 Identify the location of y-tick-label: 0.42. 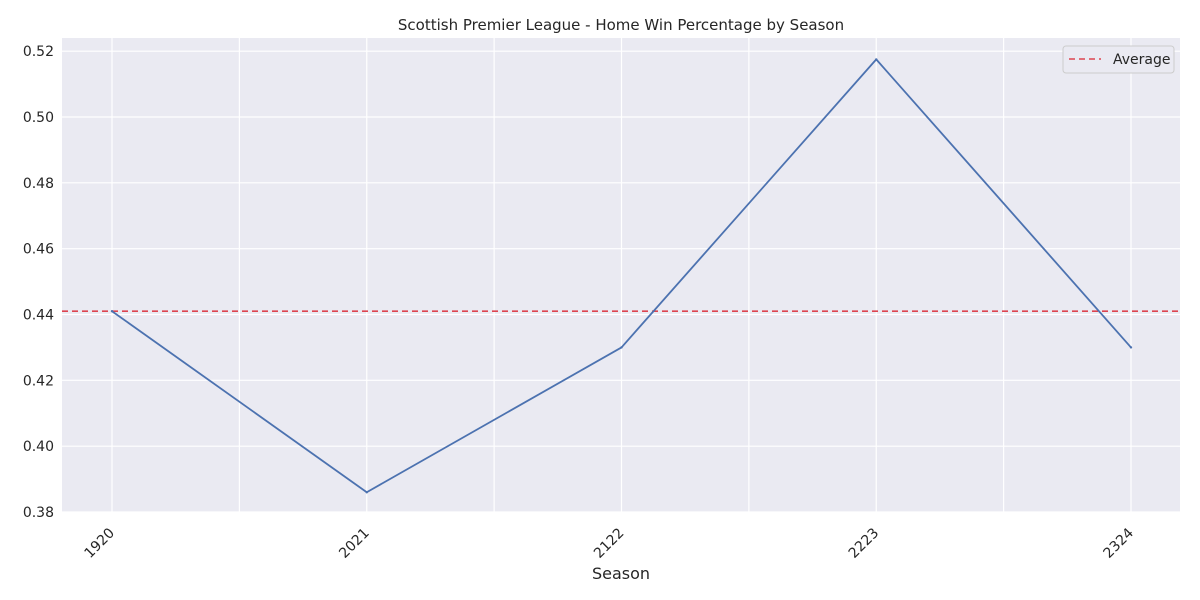
(38, 381).